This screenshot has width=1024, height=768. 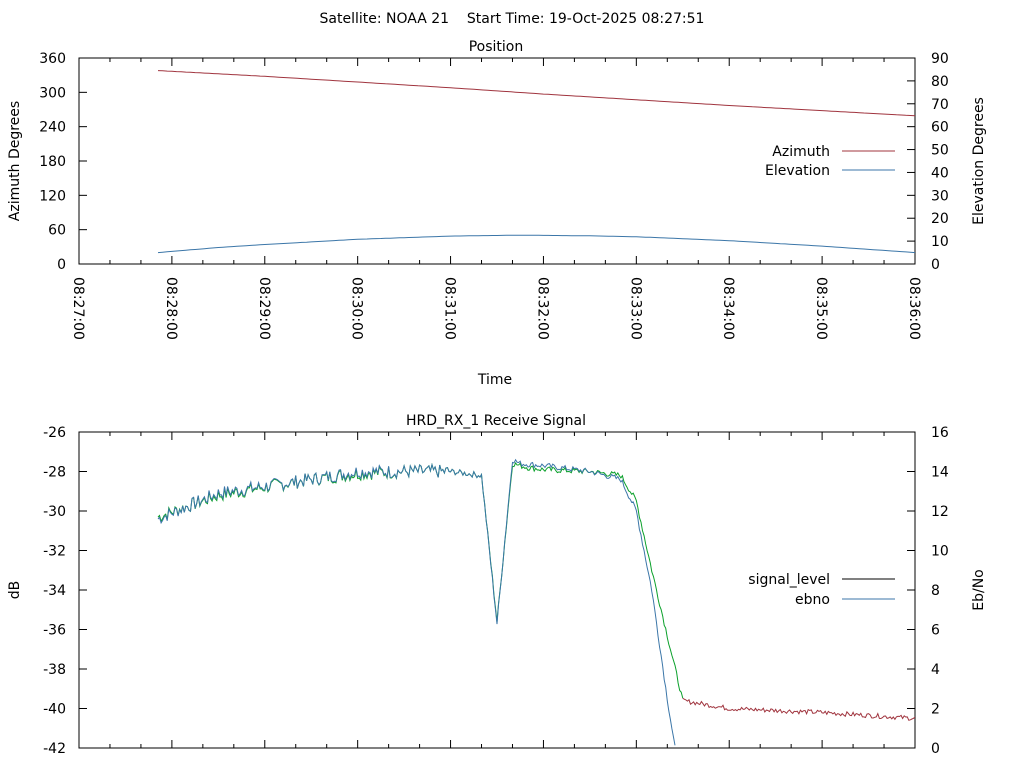 I want to click on signal-chart-title: HRD_RX_1 Receive Signal, so click(x=496, y=421).